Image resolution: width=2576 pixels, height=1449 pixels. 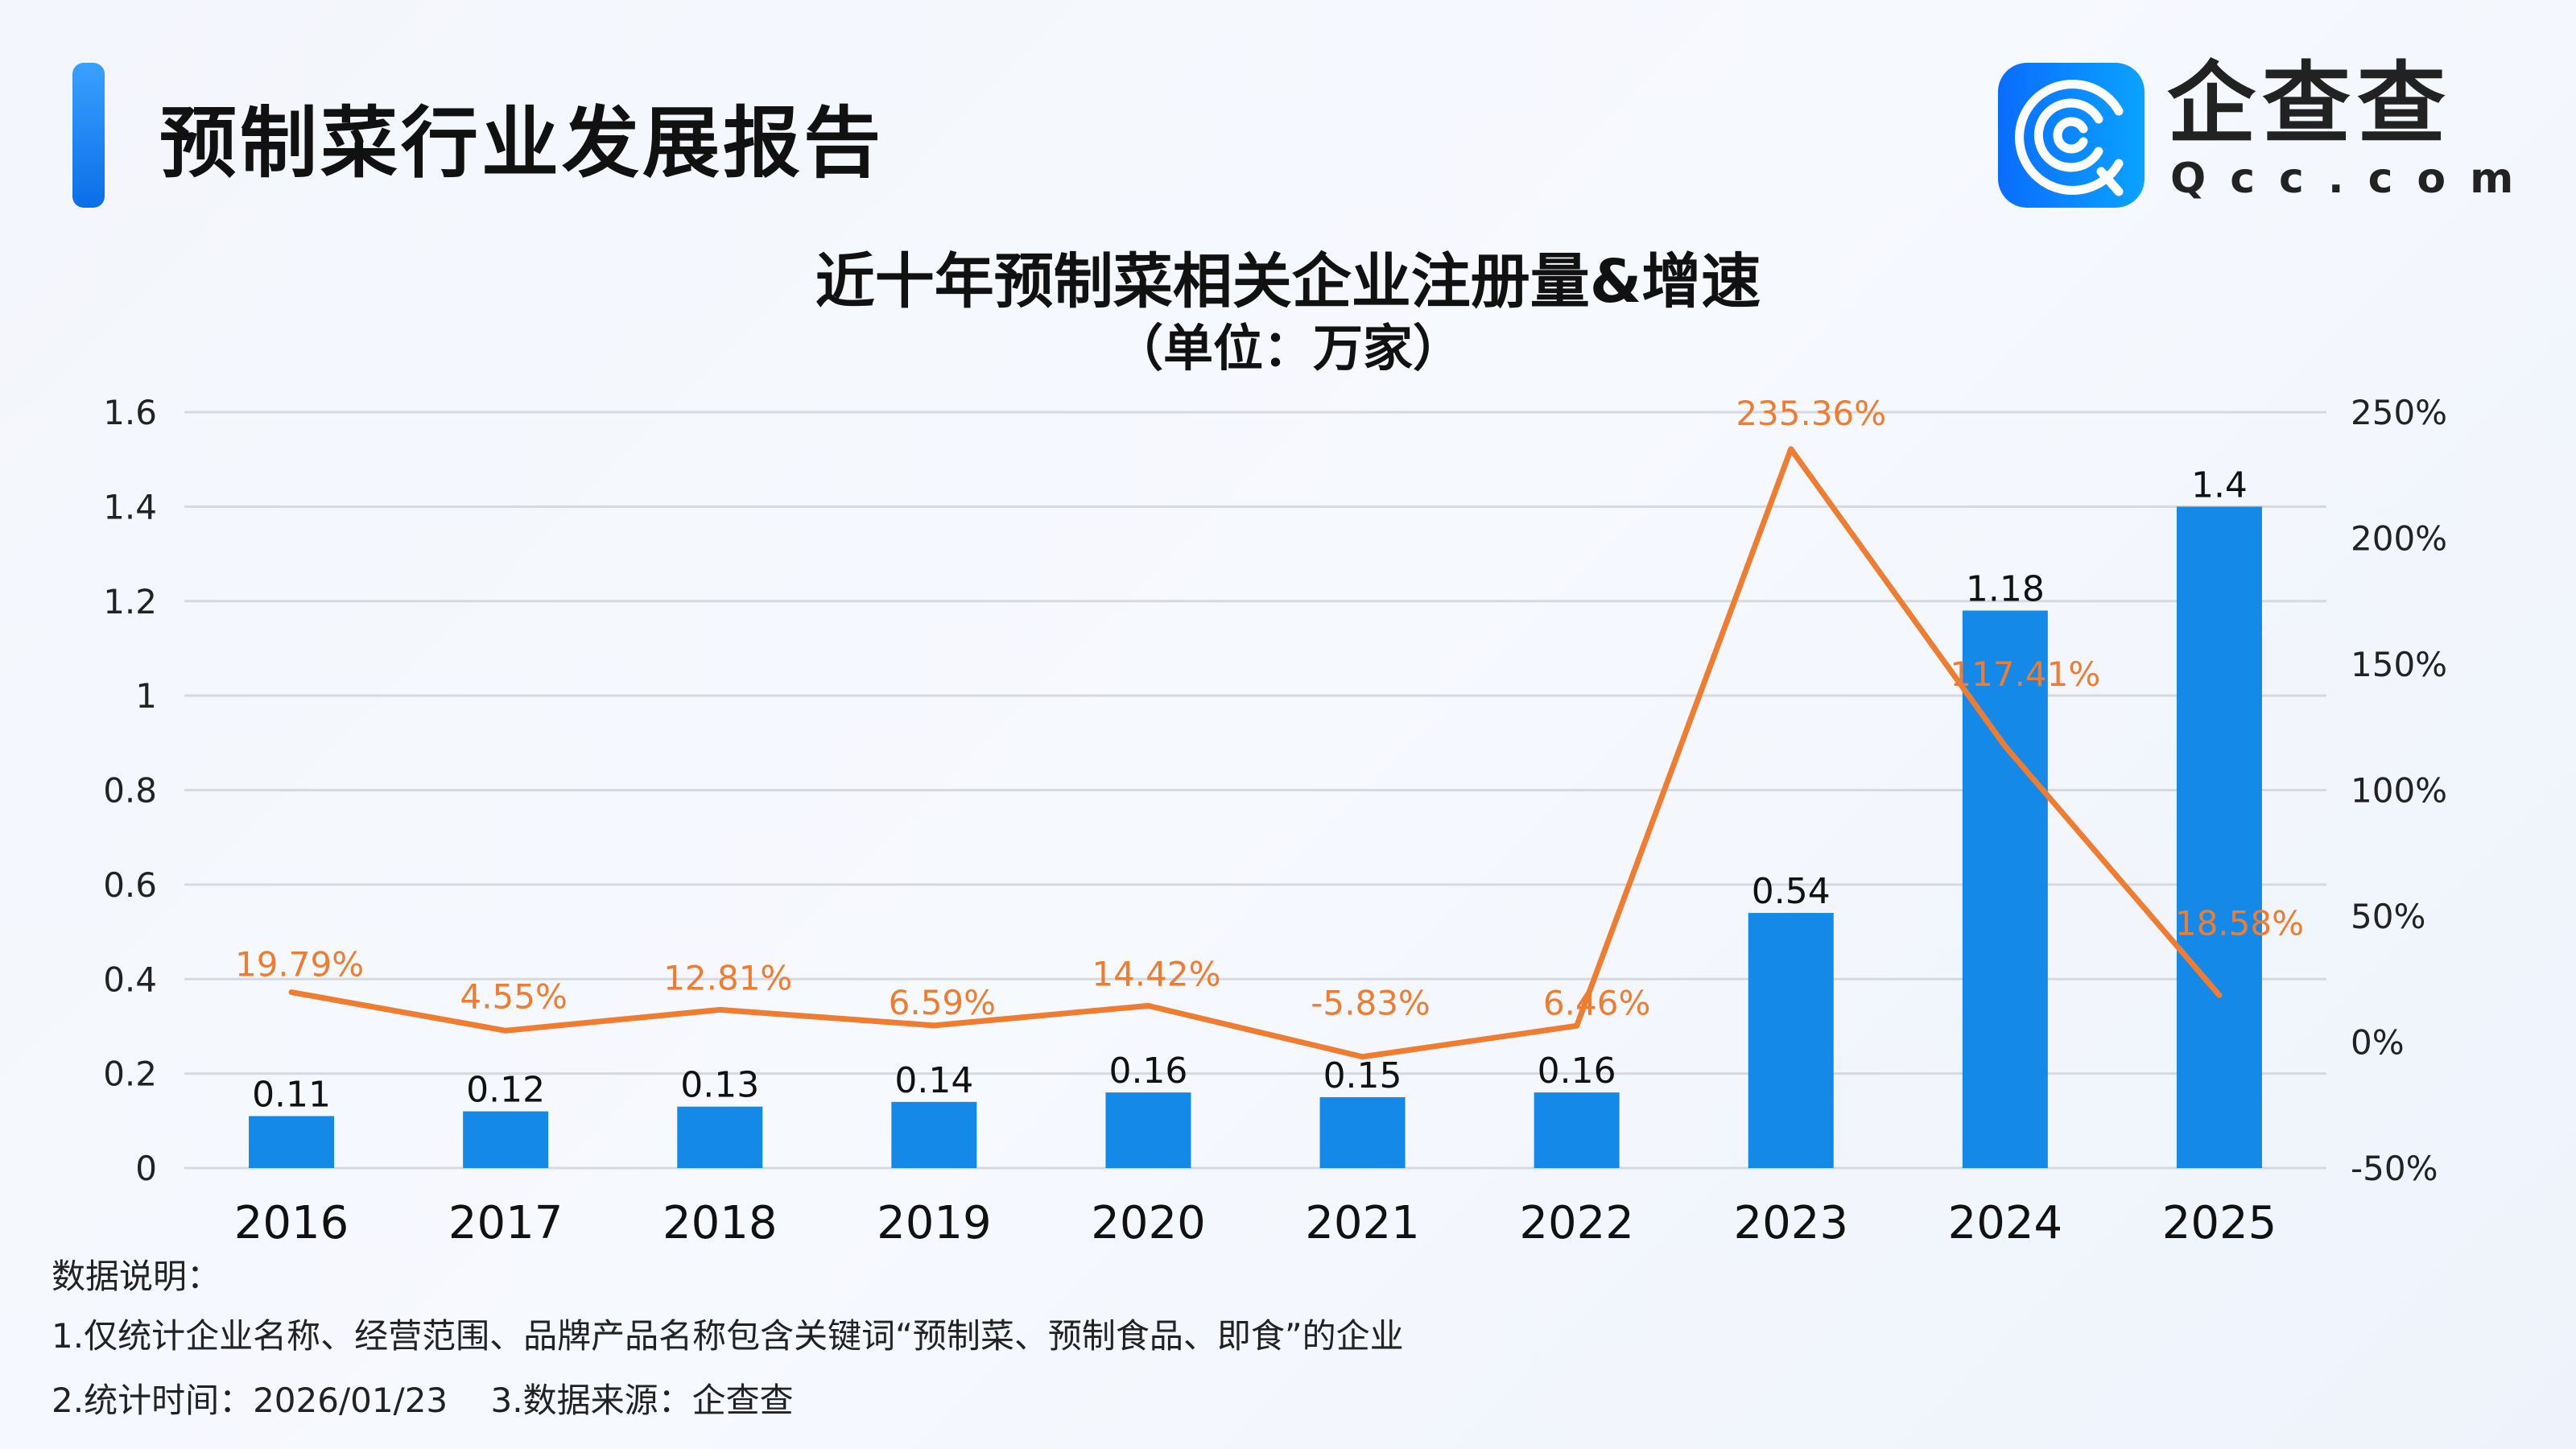 I want to click on right-axis-tick: 200%, so click(x=2399, y=539).